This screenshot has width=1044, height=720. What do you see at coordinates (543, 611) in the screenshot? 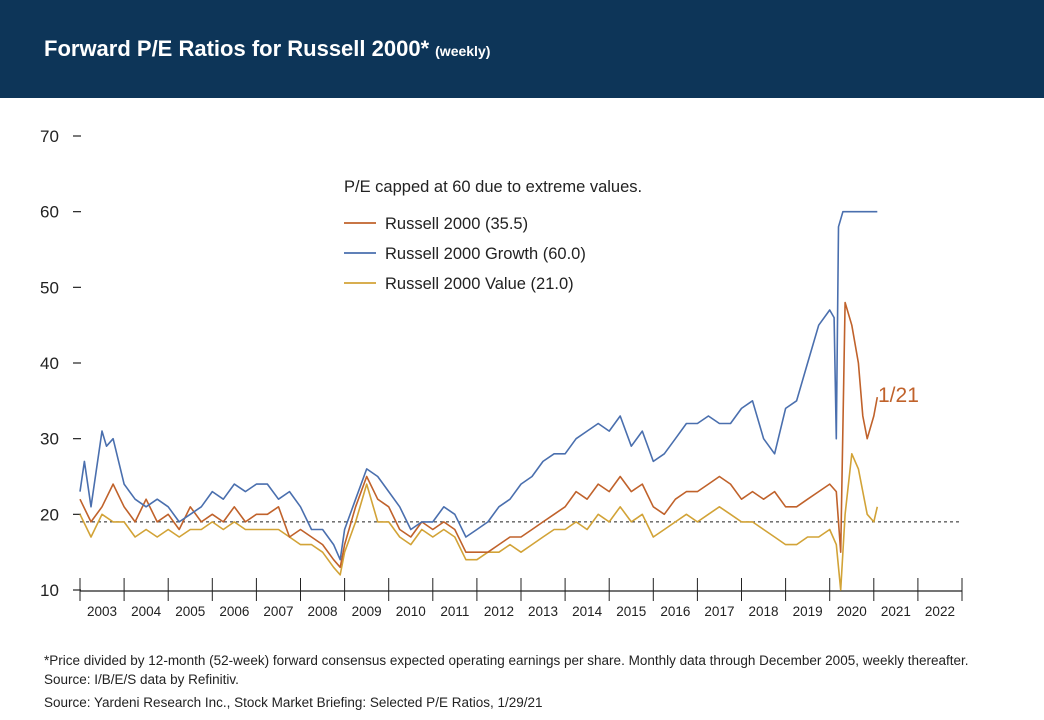
I see `x-tick-label: 2013` at bounding box center [543, 611].